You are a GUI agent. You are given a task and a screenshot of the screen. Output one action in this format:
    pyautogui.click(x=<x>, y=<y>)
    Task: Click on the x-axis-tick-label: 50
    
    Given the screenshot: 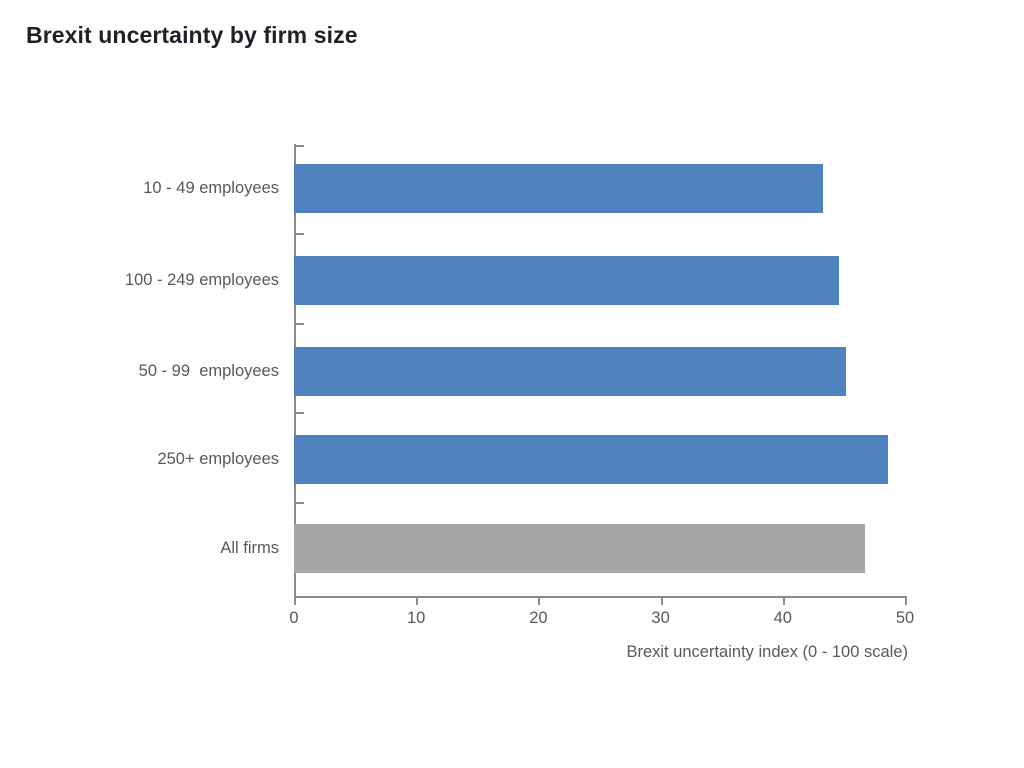 What is the action you would take?
    pyautogui.click(x=905, y=618)
    